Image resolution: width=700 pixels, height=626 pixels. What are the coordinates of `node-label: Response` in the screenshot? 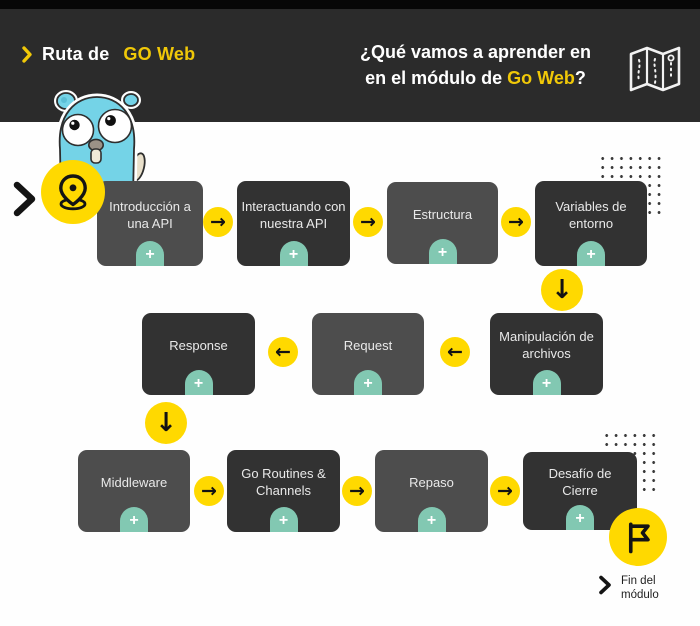 It's located at (198, 345).